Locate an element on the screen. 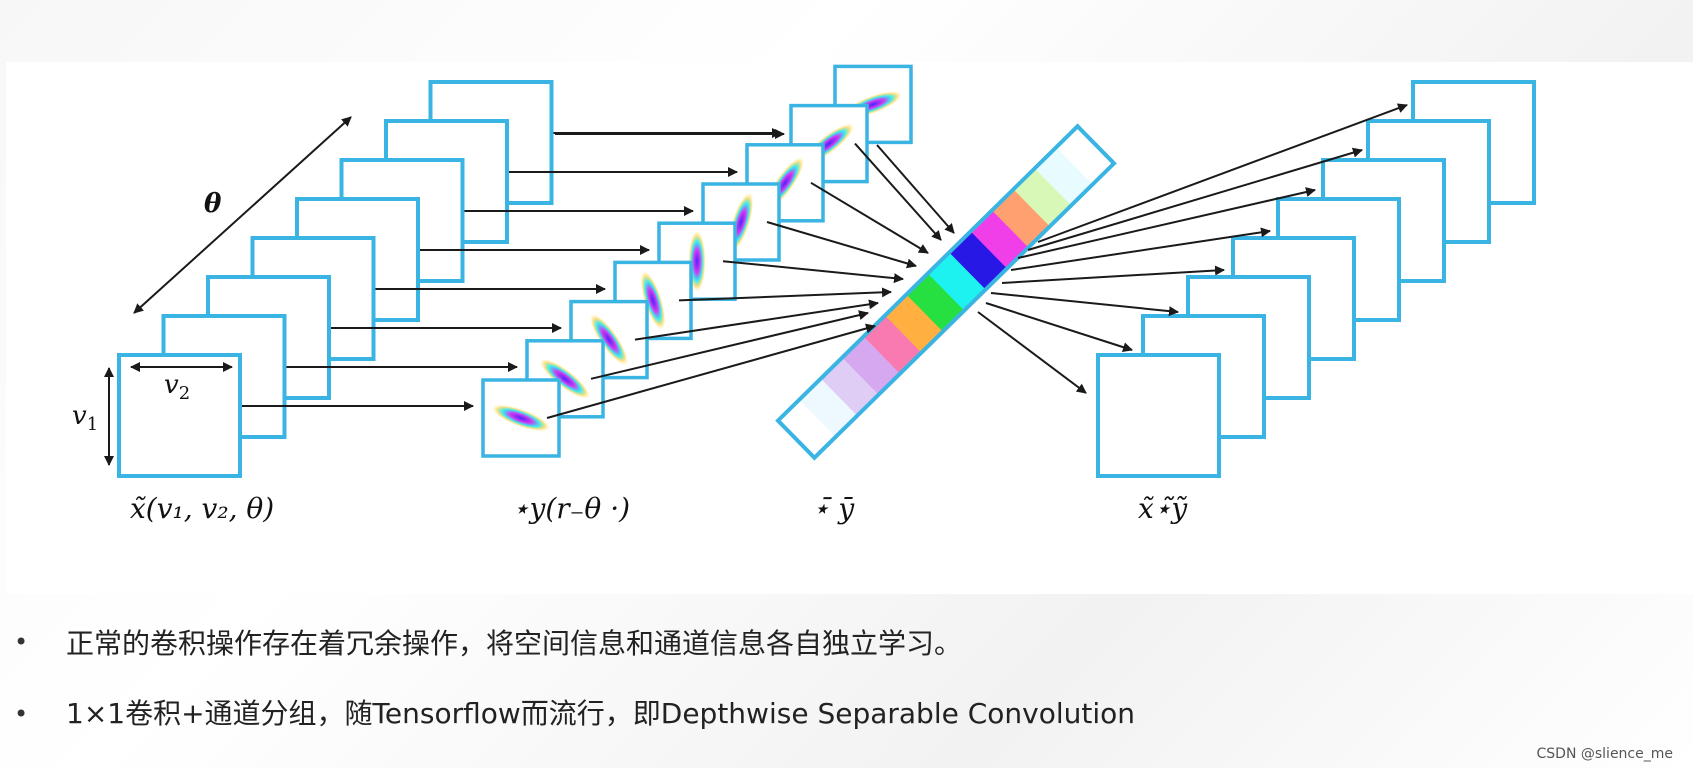 This screenshot has height=768, width=1693. bullet-text: 正常的卷积操作存在着冗余操作，将空间信息和通道信息各自独立学习。 is located at coordinates (514, 643).